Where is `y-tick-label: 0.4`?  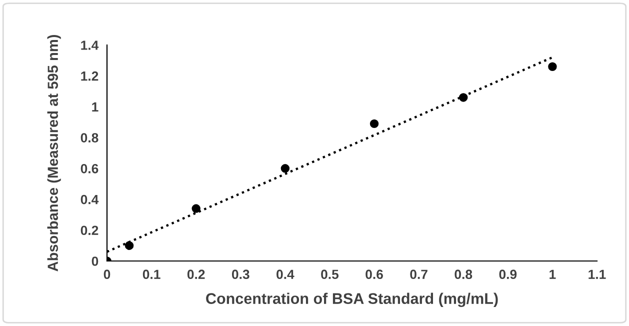 y-tick-label: 0.4 is located at coordinates (89, 199).